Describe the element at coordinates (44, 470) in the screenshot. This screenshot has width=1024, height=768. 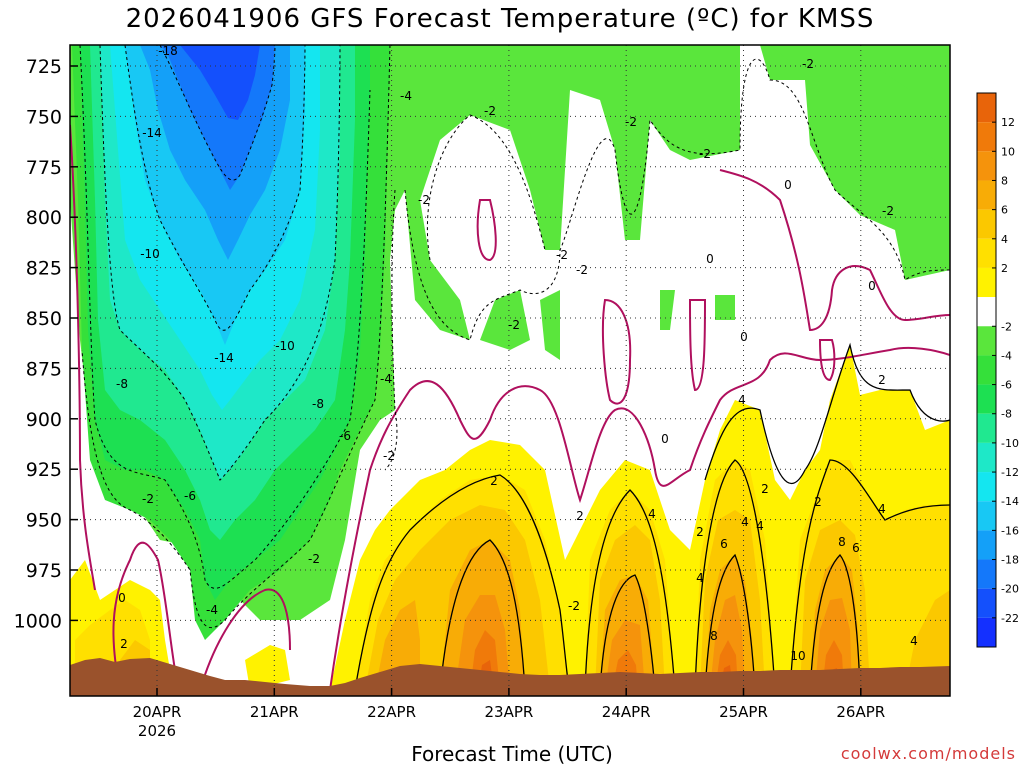
I see `y-tick-label: 925` at that location.